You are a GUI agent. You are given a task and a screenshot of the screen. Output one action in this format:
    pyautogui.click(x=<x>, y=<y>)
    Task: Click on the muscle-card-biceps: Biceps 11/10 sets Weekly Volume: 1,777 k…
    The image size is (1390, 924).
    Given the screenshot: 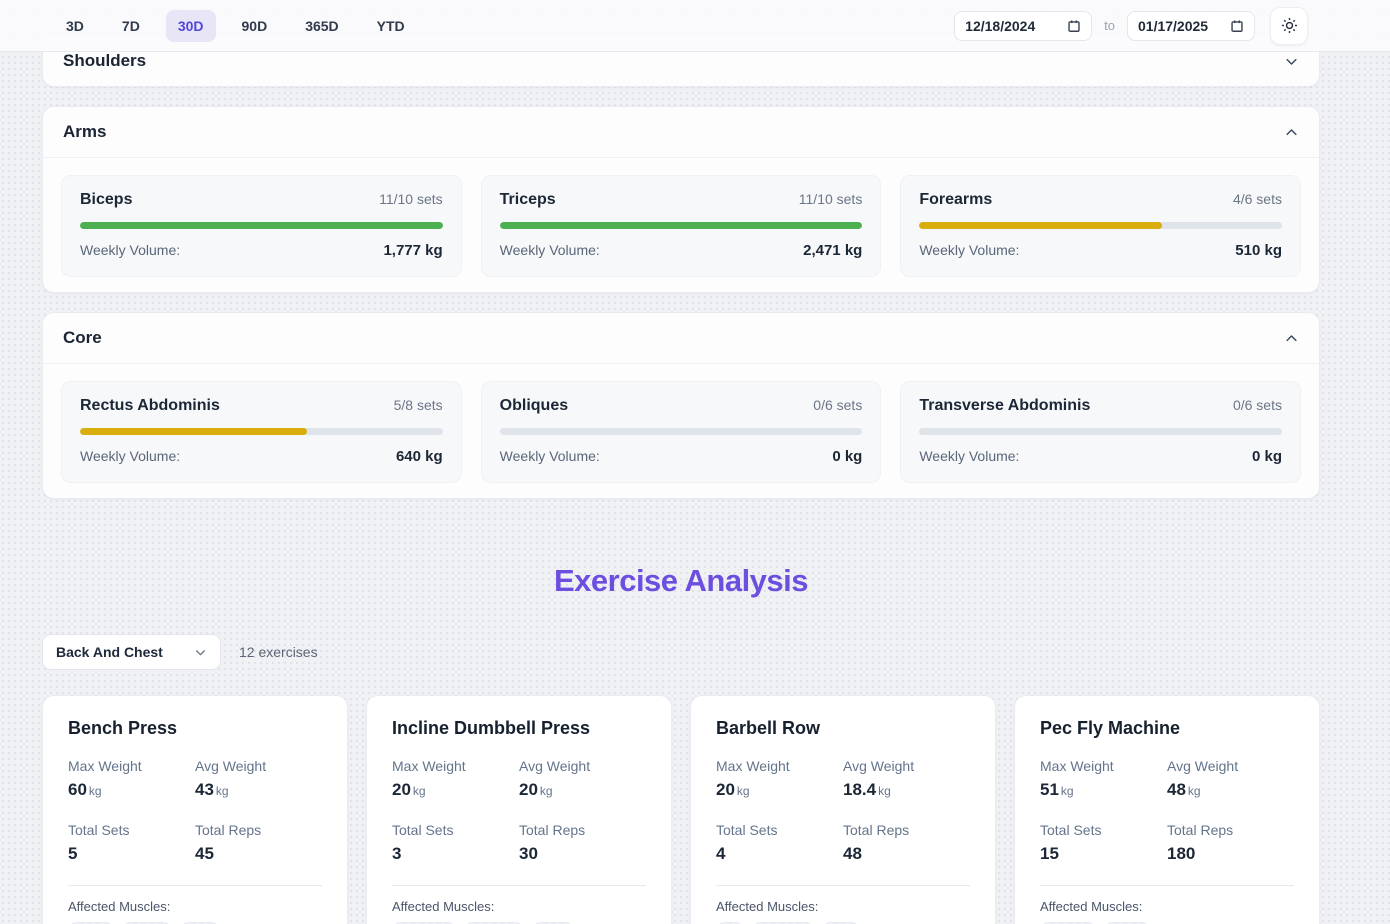 What is the action you would take?
    pyautogui.click(x=261, y=226)
    